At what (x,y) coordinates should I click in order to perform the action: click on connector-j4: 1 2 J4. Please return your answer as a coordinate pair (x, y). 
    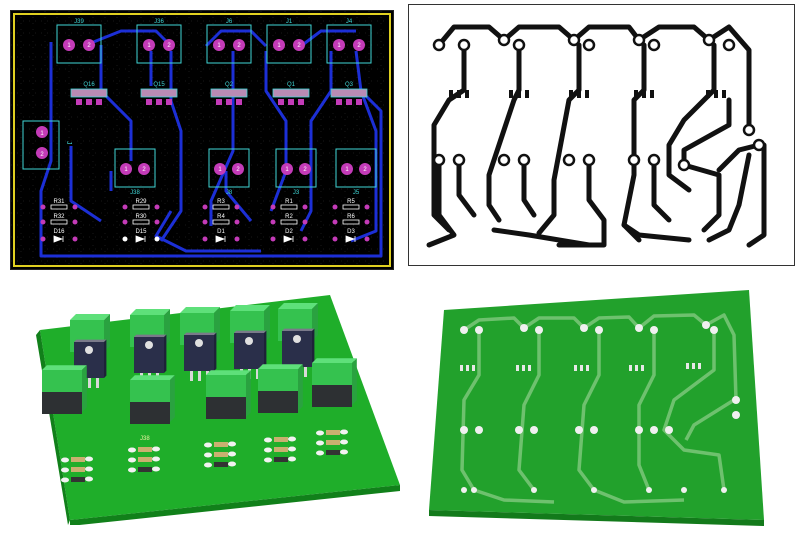
    Looking at the image, I should click on (349, 41).